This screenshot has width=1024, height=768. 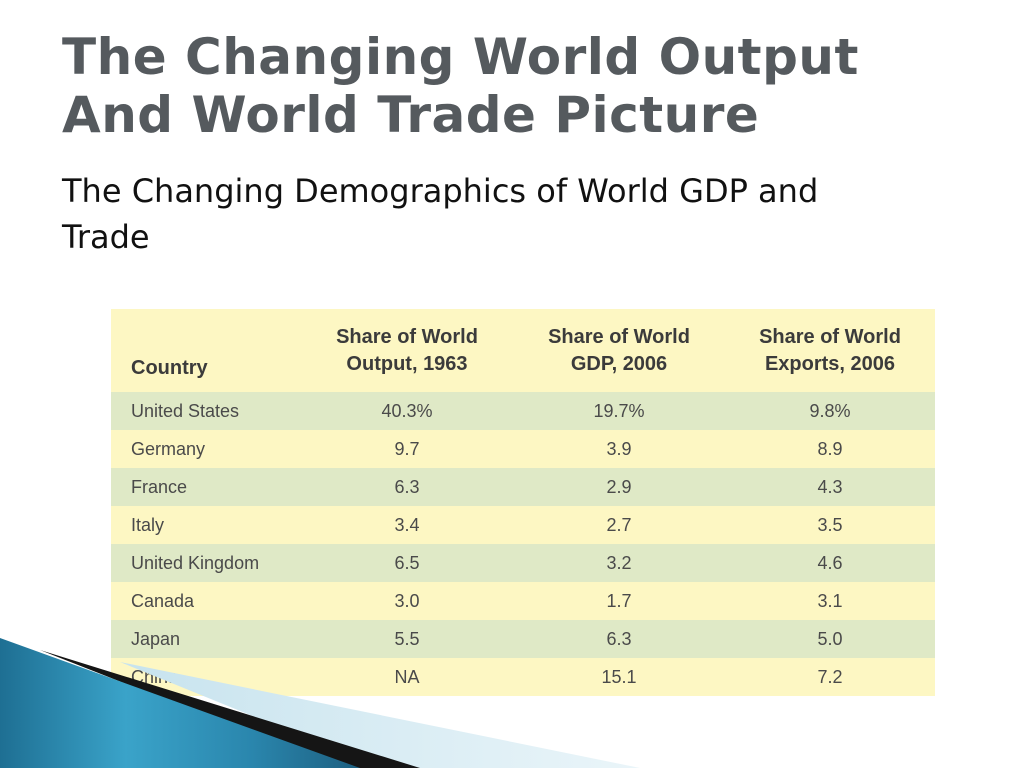 What do you see at coordinates (830, 487) in the screenshot?
I see `cell-exports-2006: 4.3` at bounding box center [830, 487].